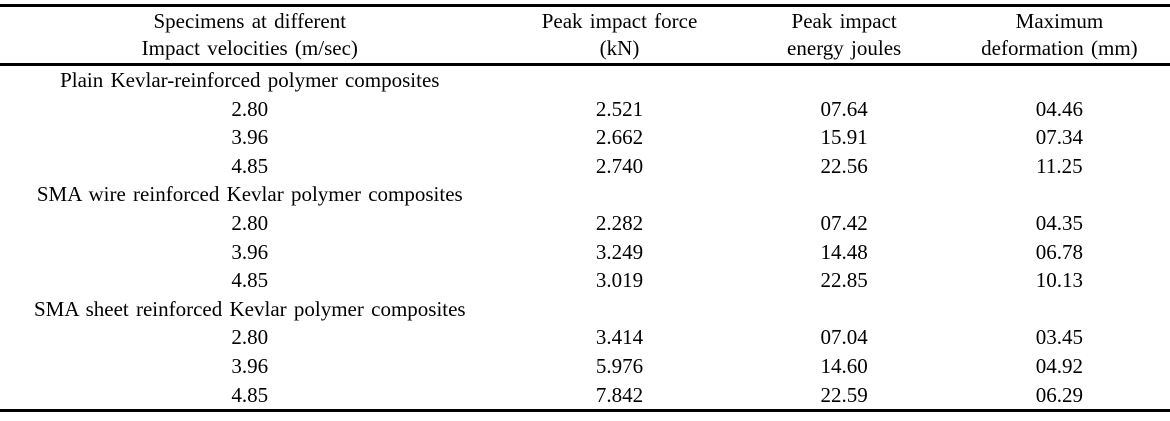  I want to click on force-cell: 5.976, so click(619, 365).